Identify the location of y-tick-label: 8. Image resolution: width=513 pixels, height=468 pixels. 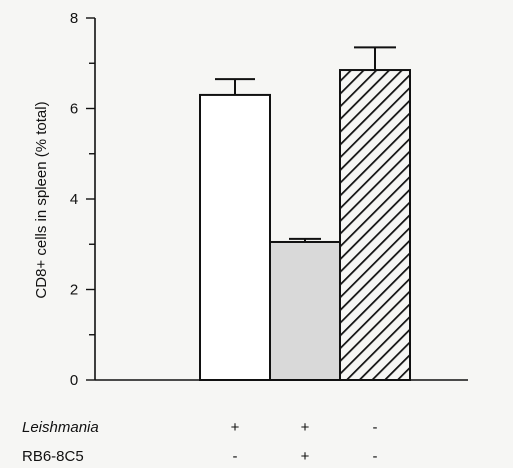
(74, 18).